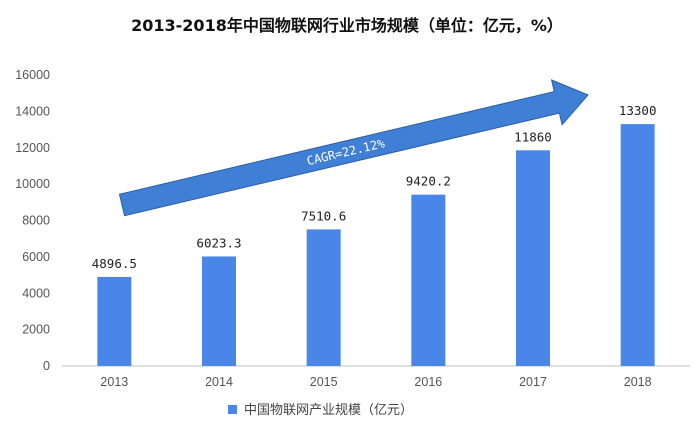 The image size is (695, 433). I want to click on x-tick-label: 2018, so click(638, 382).